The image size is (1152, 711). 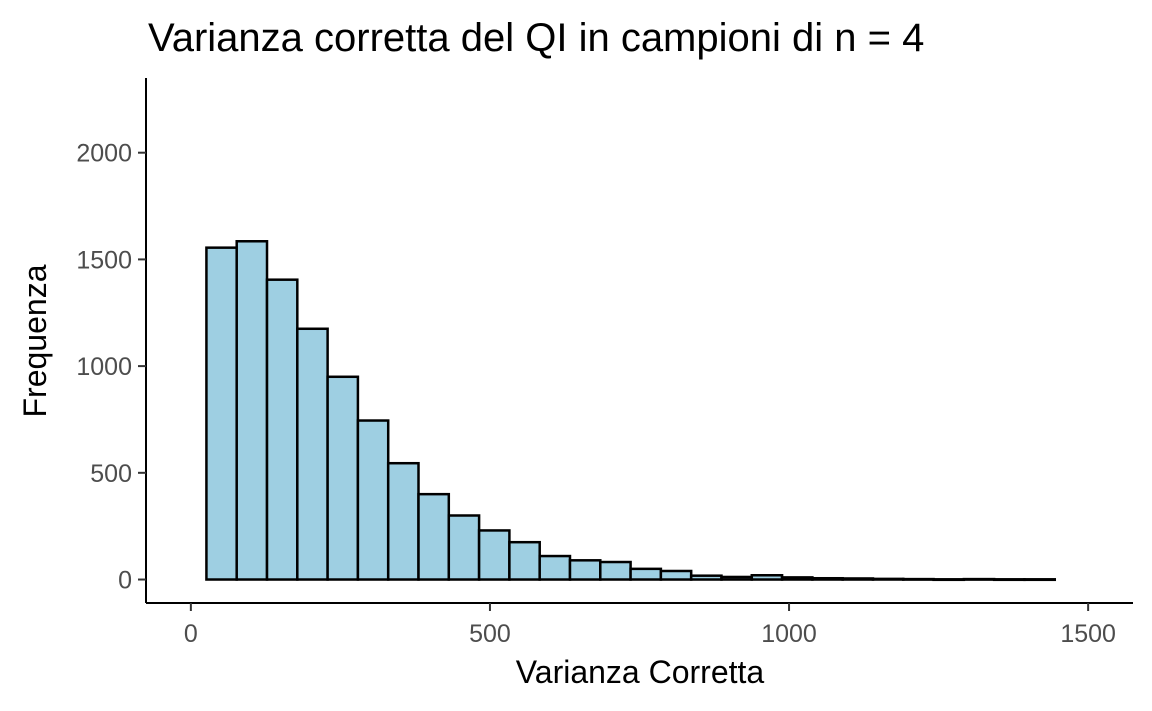 I want to click on y-tick-label-2000: 2000, so click(x=104, y=154).